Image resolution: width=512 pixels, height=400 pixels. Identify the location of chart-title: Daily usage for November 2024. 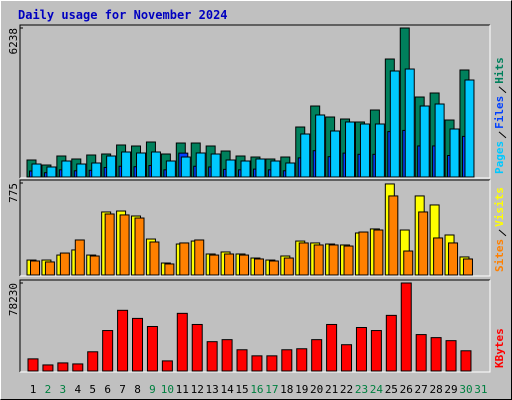
(123, 15).